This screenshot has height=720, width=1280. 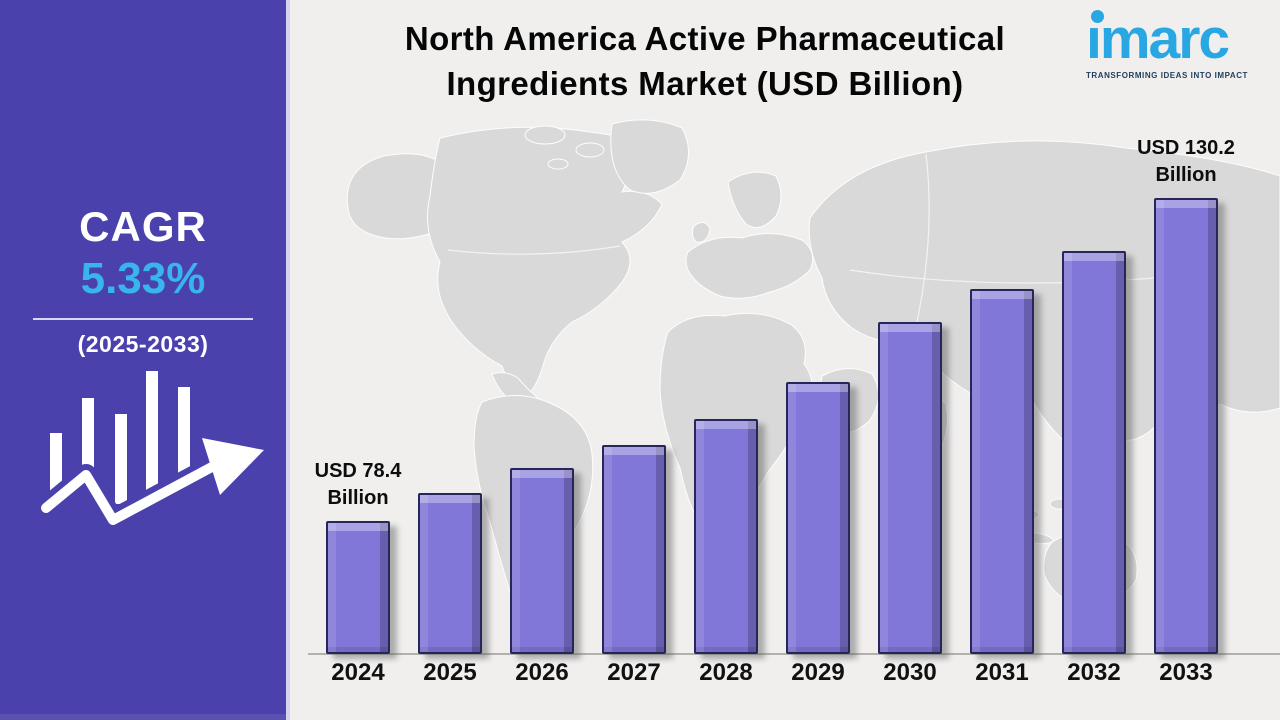 I want to click on bar-2031, so click(x=1002, y=471).